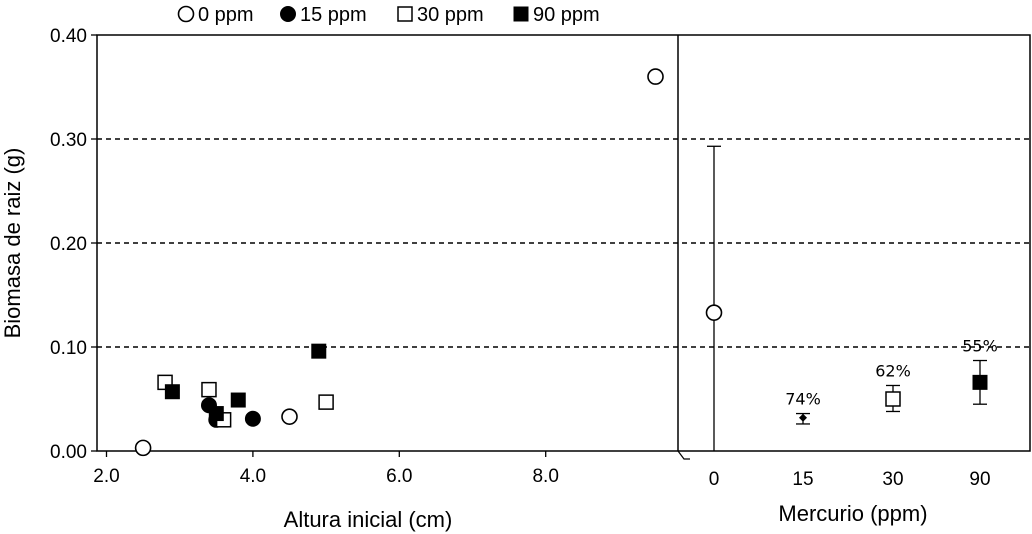 This screenshot has height=534, width=1032. I want to click on x-tick-label: 2.0, so click(106, 476).